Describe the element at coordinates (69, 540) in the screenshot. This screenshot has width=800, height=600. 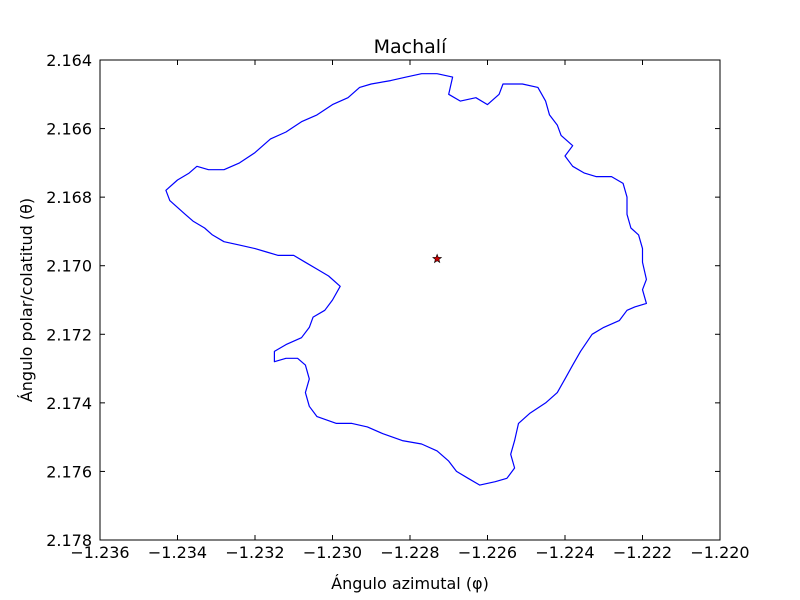
I see `y-tick-label: 2.178` at that location.